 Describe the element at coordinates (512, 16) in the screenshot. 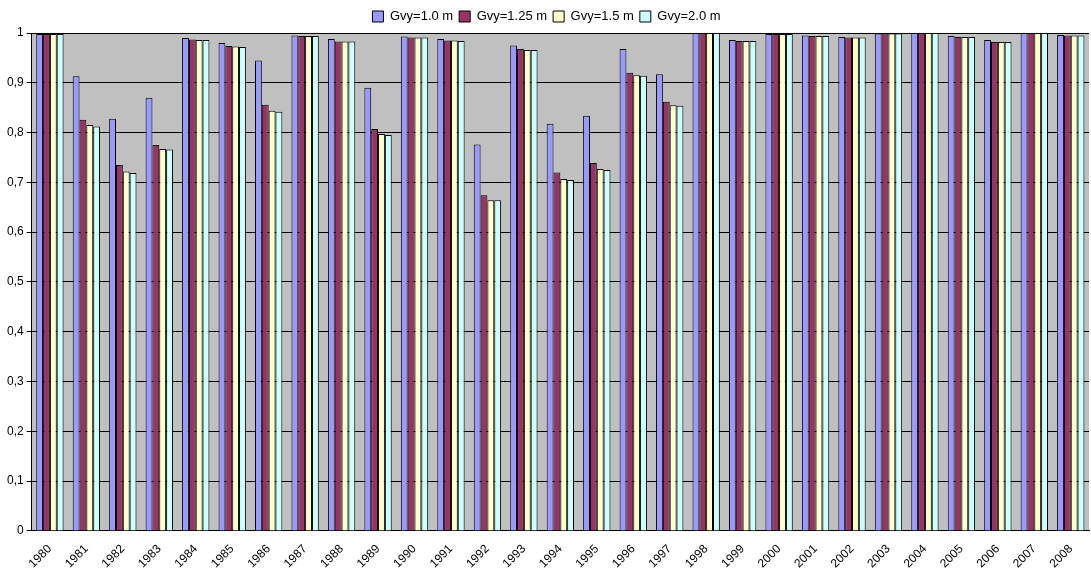

I see `legend-label: Gvy=1.25 m` at that location.